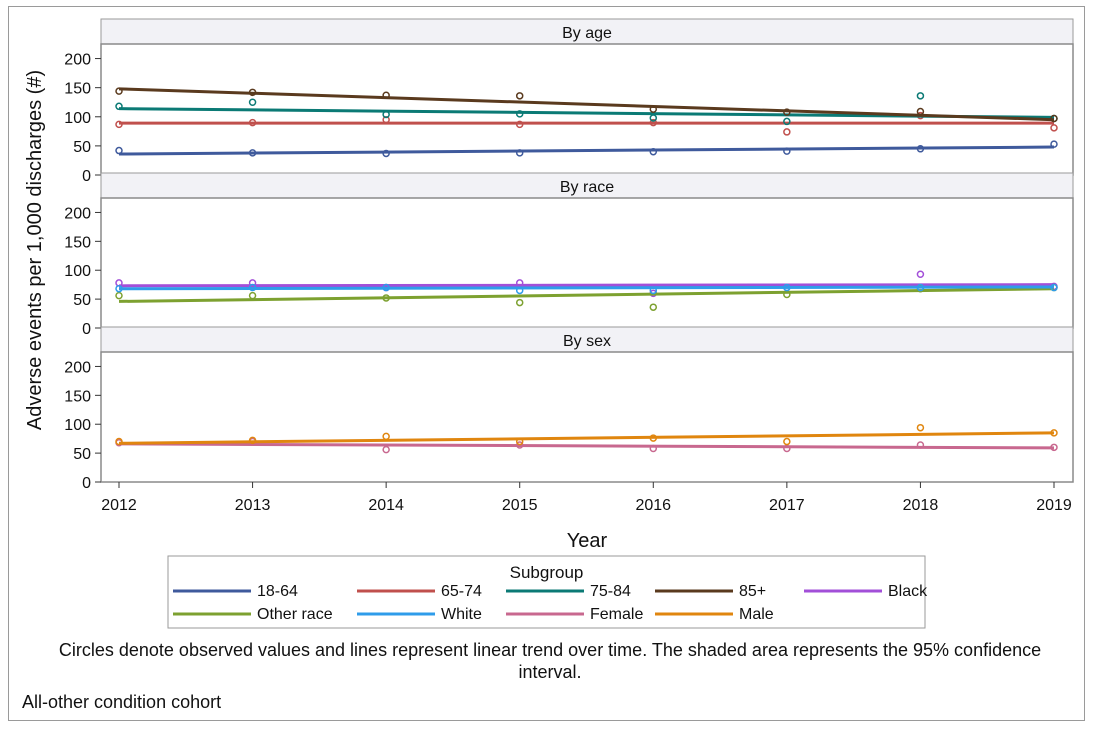 Image resolution: width=1094 pixels, height=729 pixels. Describe the element at coordinates (1054, 505) in the screenshot. I see `x-tick-label: 2019` at that location.